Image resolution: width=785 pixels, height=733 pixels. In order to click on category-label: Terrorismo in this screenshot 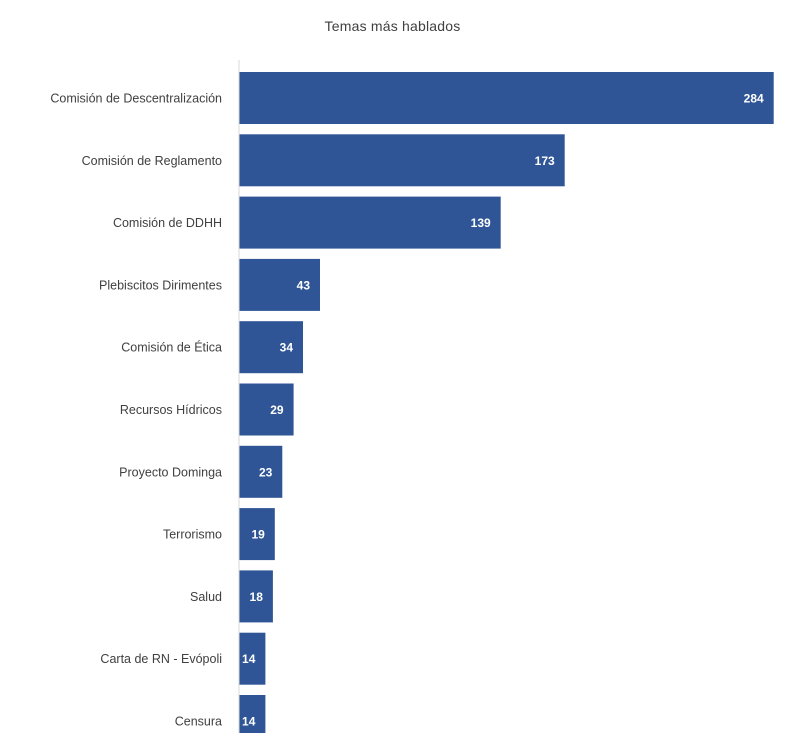, I will do `click(192, 535)`.